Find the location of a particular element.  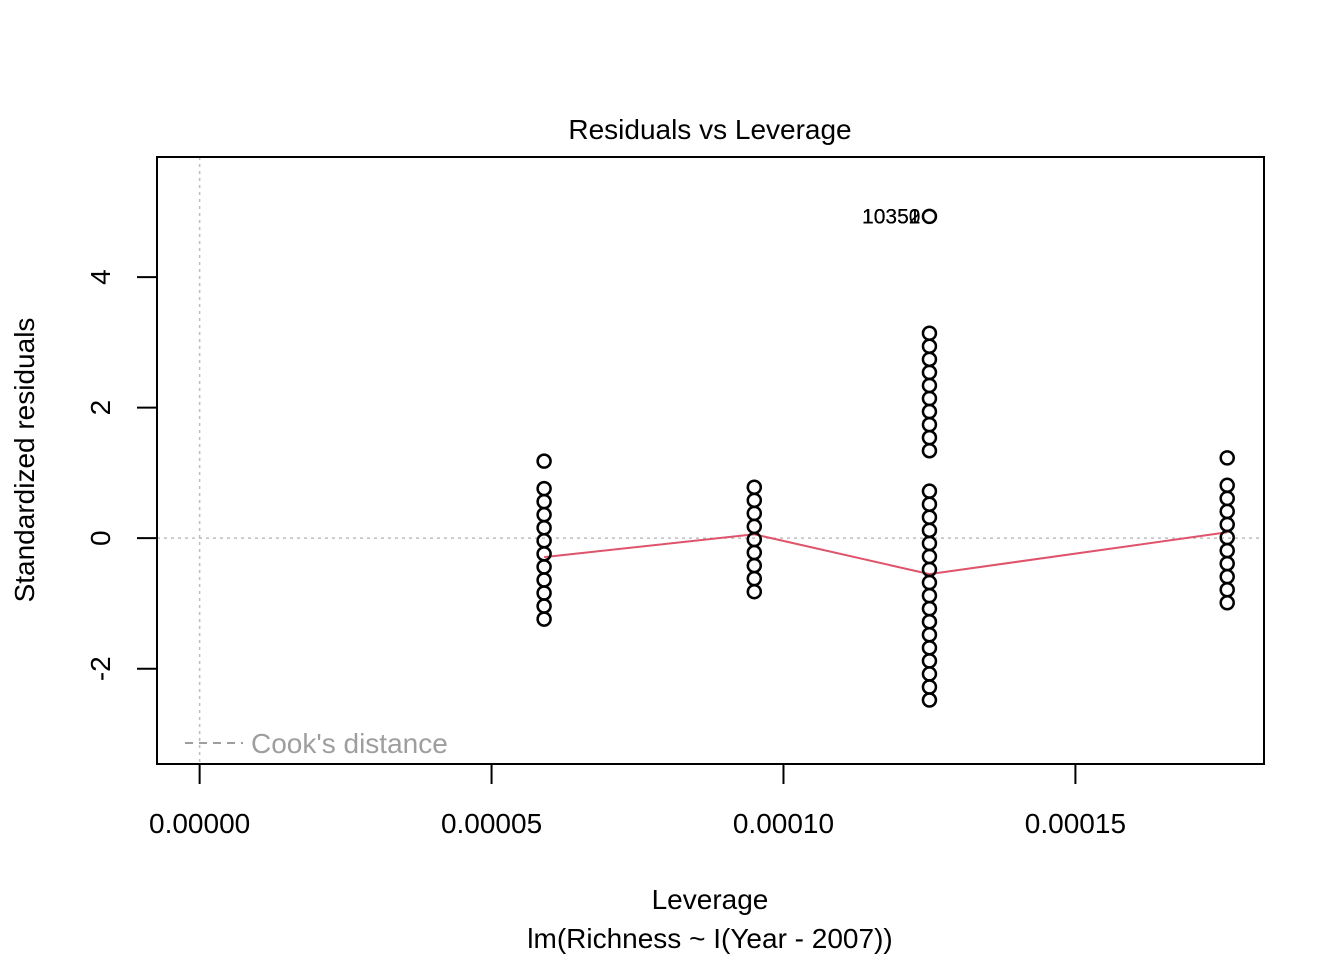

y-tick-label: 4 is located at coordinates (100, 277).